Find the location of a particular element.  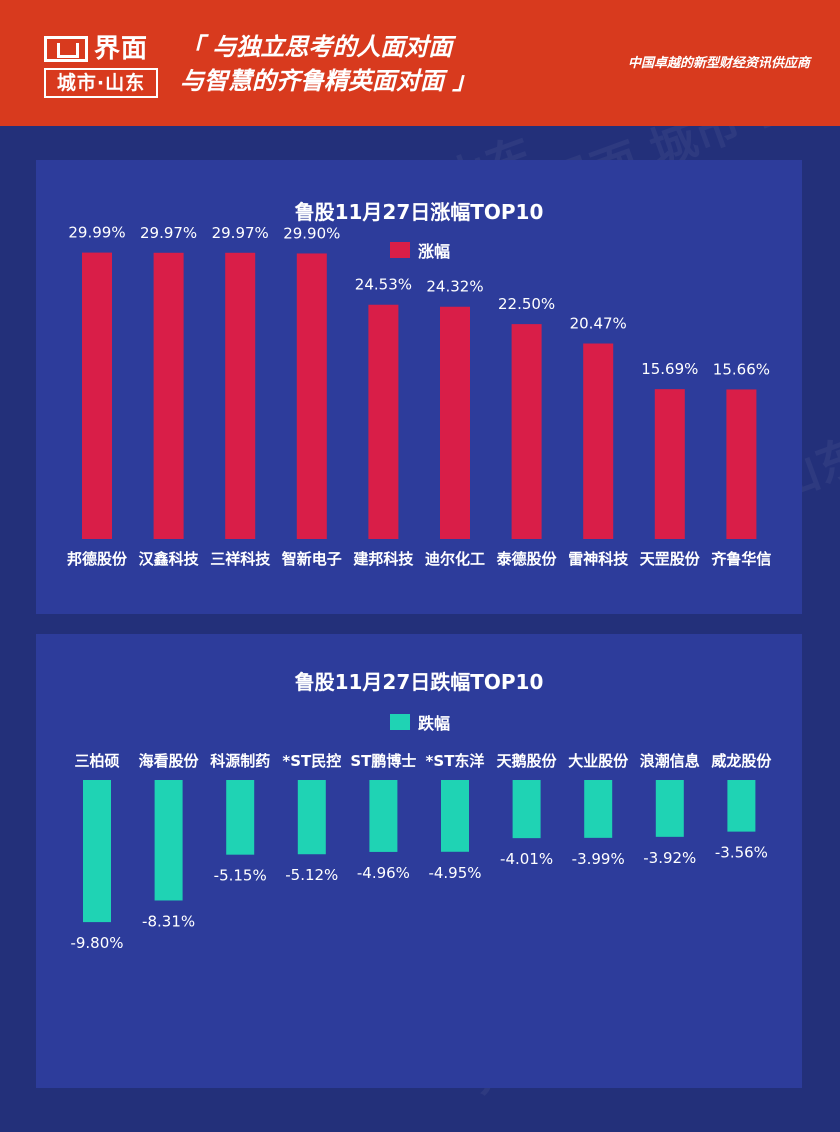

loser-category-label: ST鹏博士 is located at coordinates (383, 761).